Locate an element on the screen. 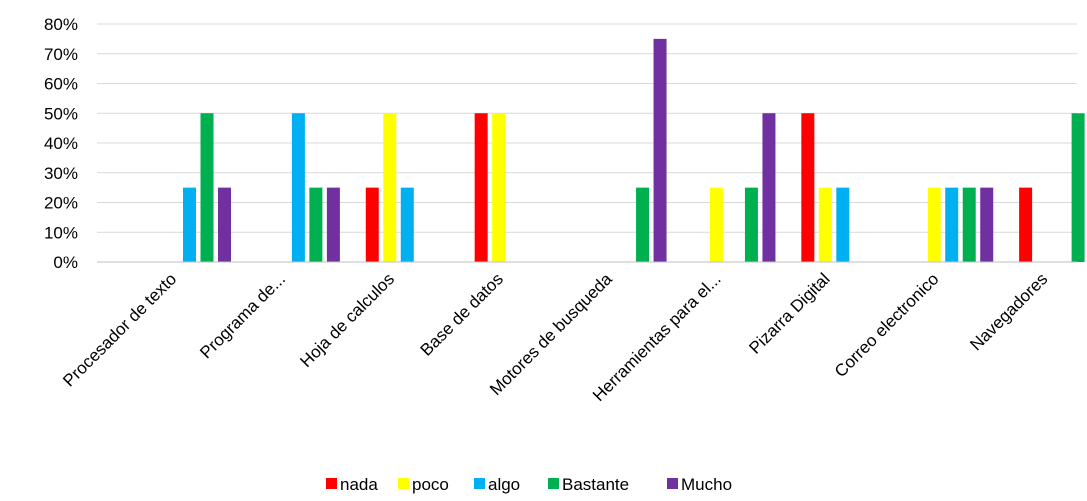 The height and width of the screenshot is (501, 1087). y-tick-label: 50% is located at coordinates (61, 113).